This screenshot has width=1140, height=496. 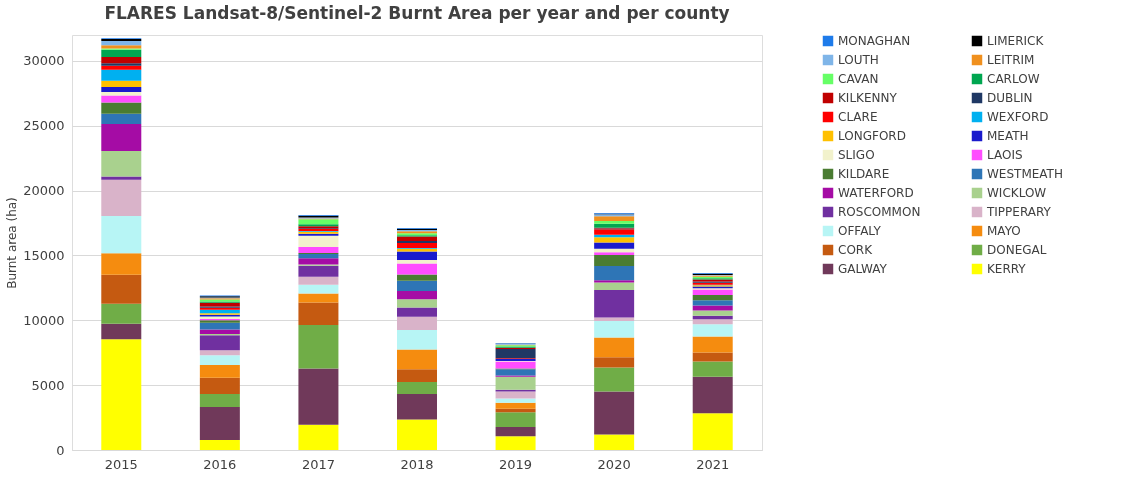 I want to click on legend-label: TIPPERARY, so click(x=1019, y=212).